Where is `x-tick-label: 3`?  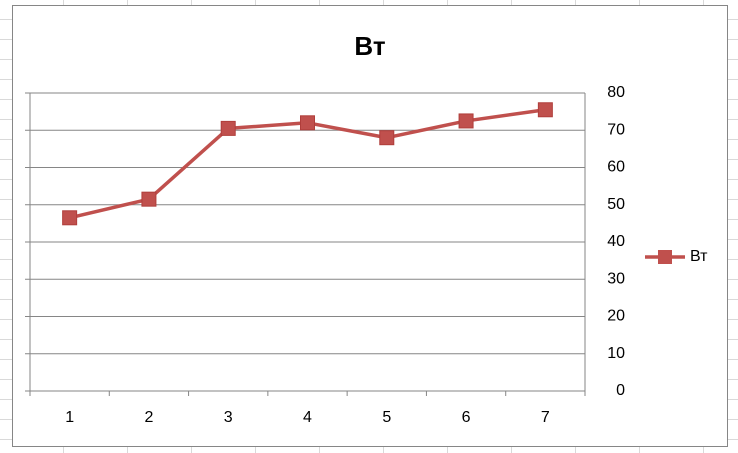 x-tick-label: 3 is located at coordinates (228, 417).